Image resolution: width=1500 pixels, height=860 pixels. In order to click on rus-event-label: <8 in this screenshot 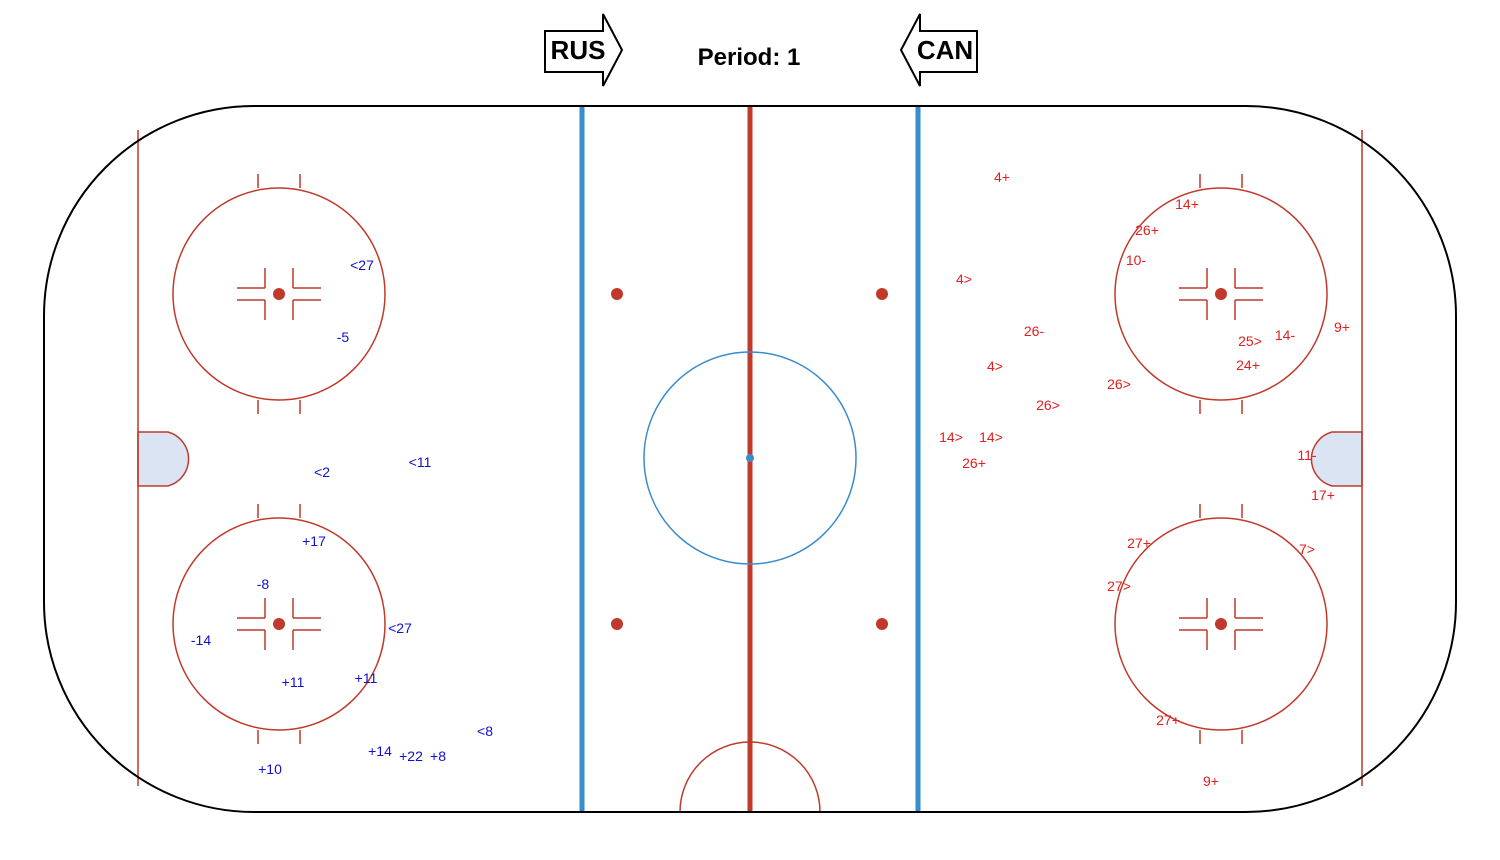, I will do `click(485, 731)`.